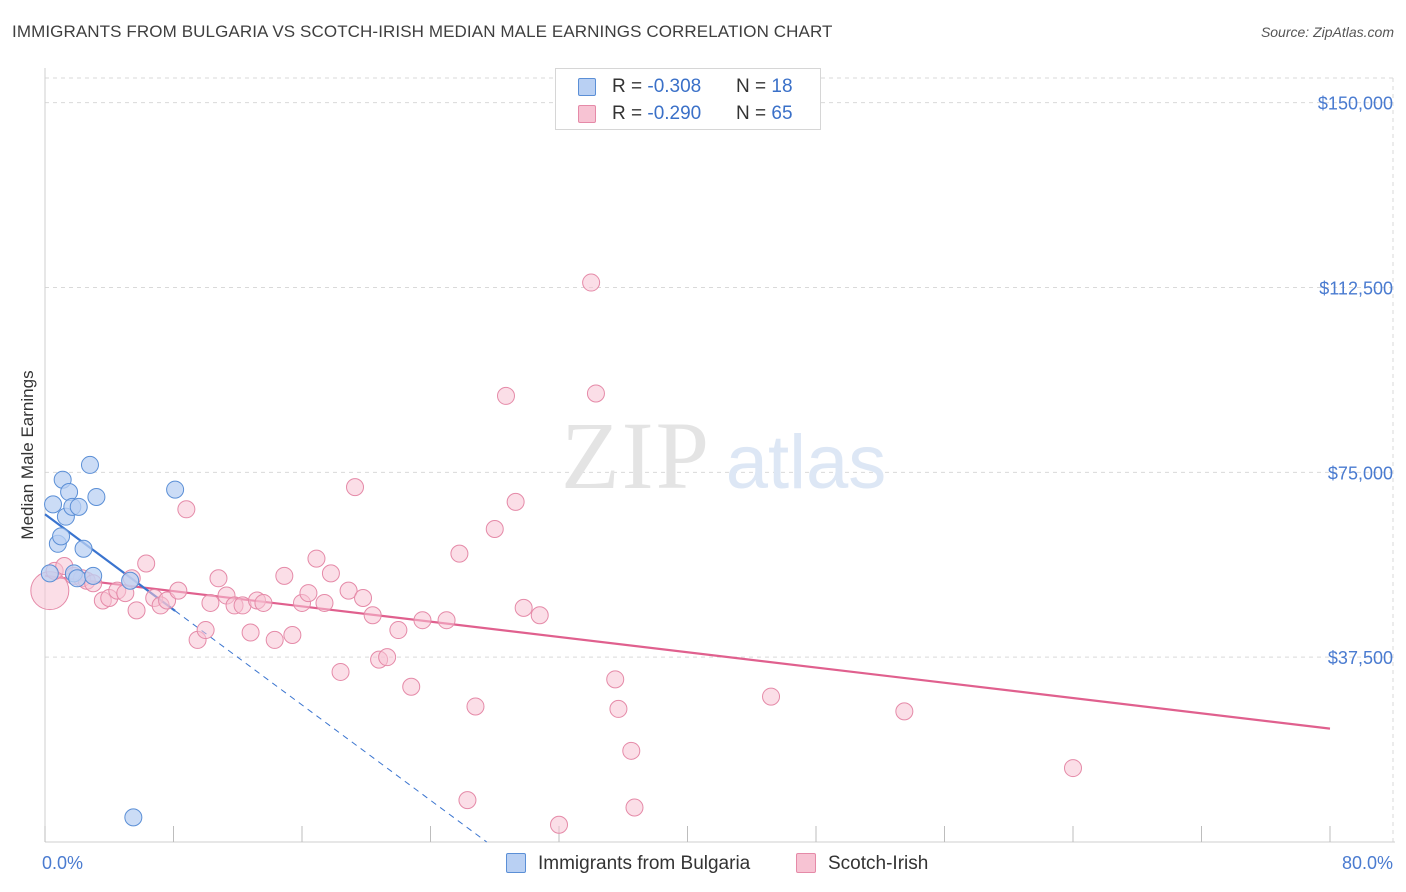 The image size is (1406, 892). Describe the element at coordinates (27, 454) in the screenshot. I see `y-axis-label: Median Male Earnings` at that location.